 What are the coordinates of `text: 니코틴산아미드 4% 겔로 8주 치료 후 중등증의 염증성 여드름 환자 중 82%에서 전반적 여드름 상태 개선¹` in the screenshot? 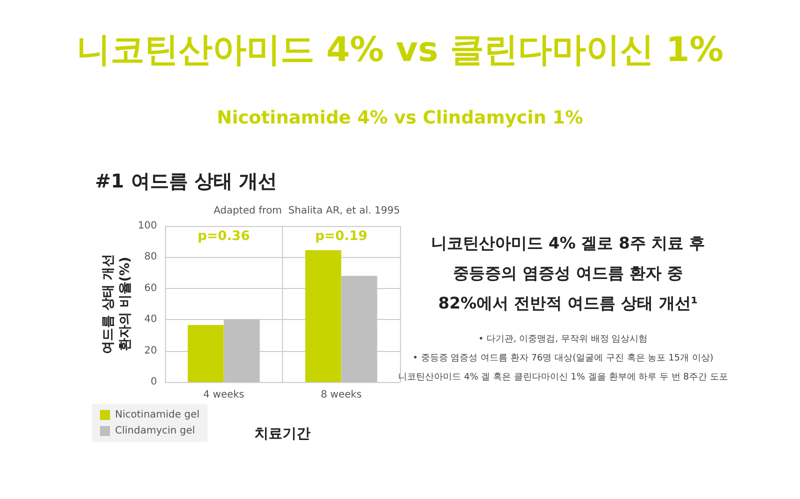 It's located at (568, 273).